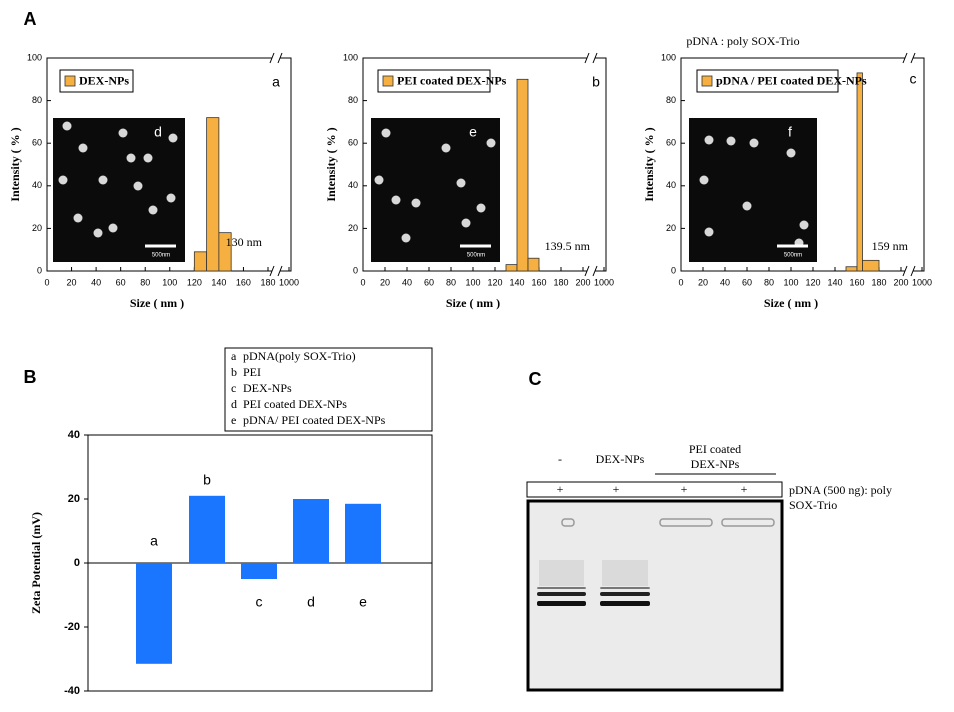 Image resolution: width=954 pixels, height=712 pixels. What do you see at coordinates (311, 602) in the screenshot?
I see `category-label: d` at bounding box center [311, 602].